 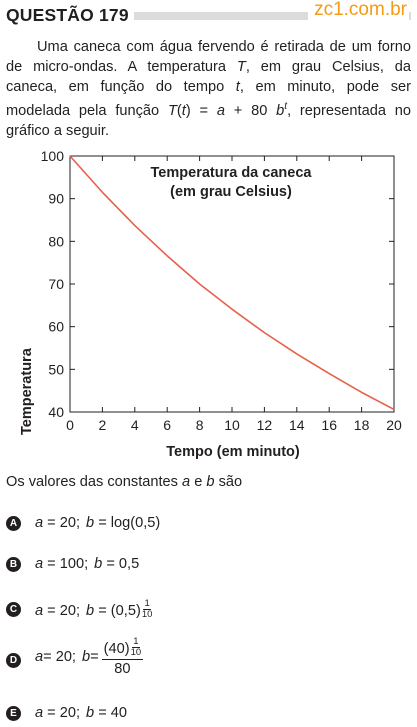 I want to click on option-d-a-value: = 20;, so click(x=59, y=657).